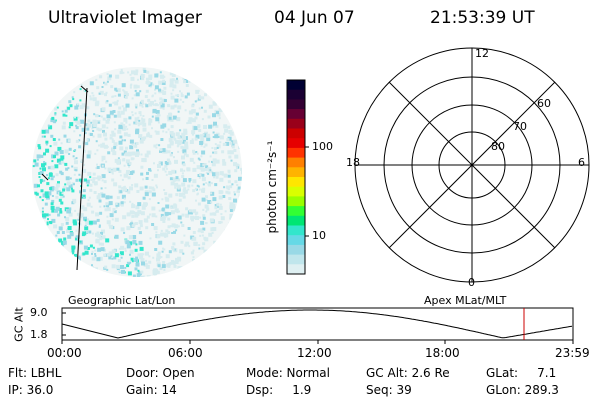  What do you see at coordinates (272, 187) in the screenshot?
I see `colorbar-unit-label: photon cm⁻²s⁻¹` at bounding box center [272, 187].